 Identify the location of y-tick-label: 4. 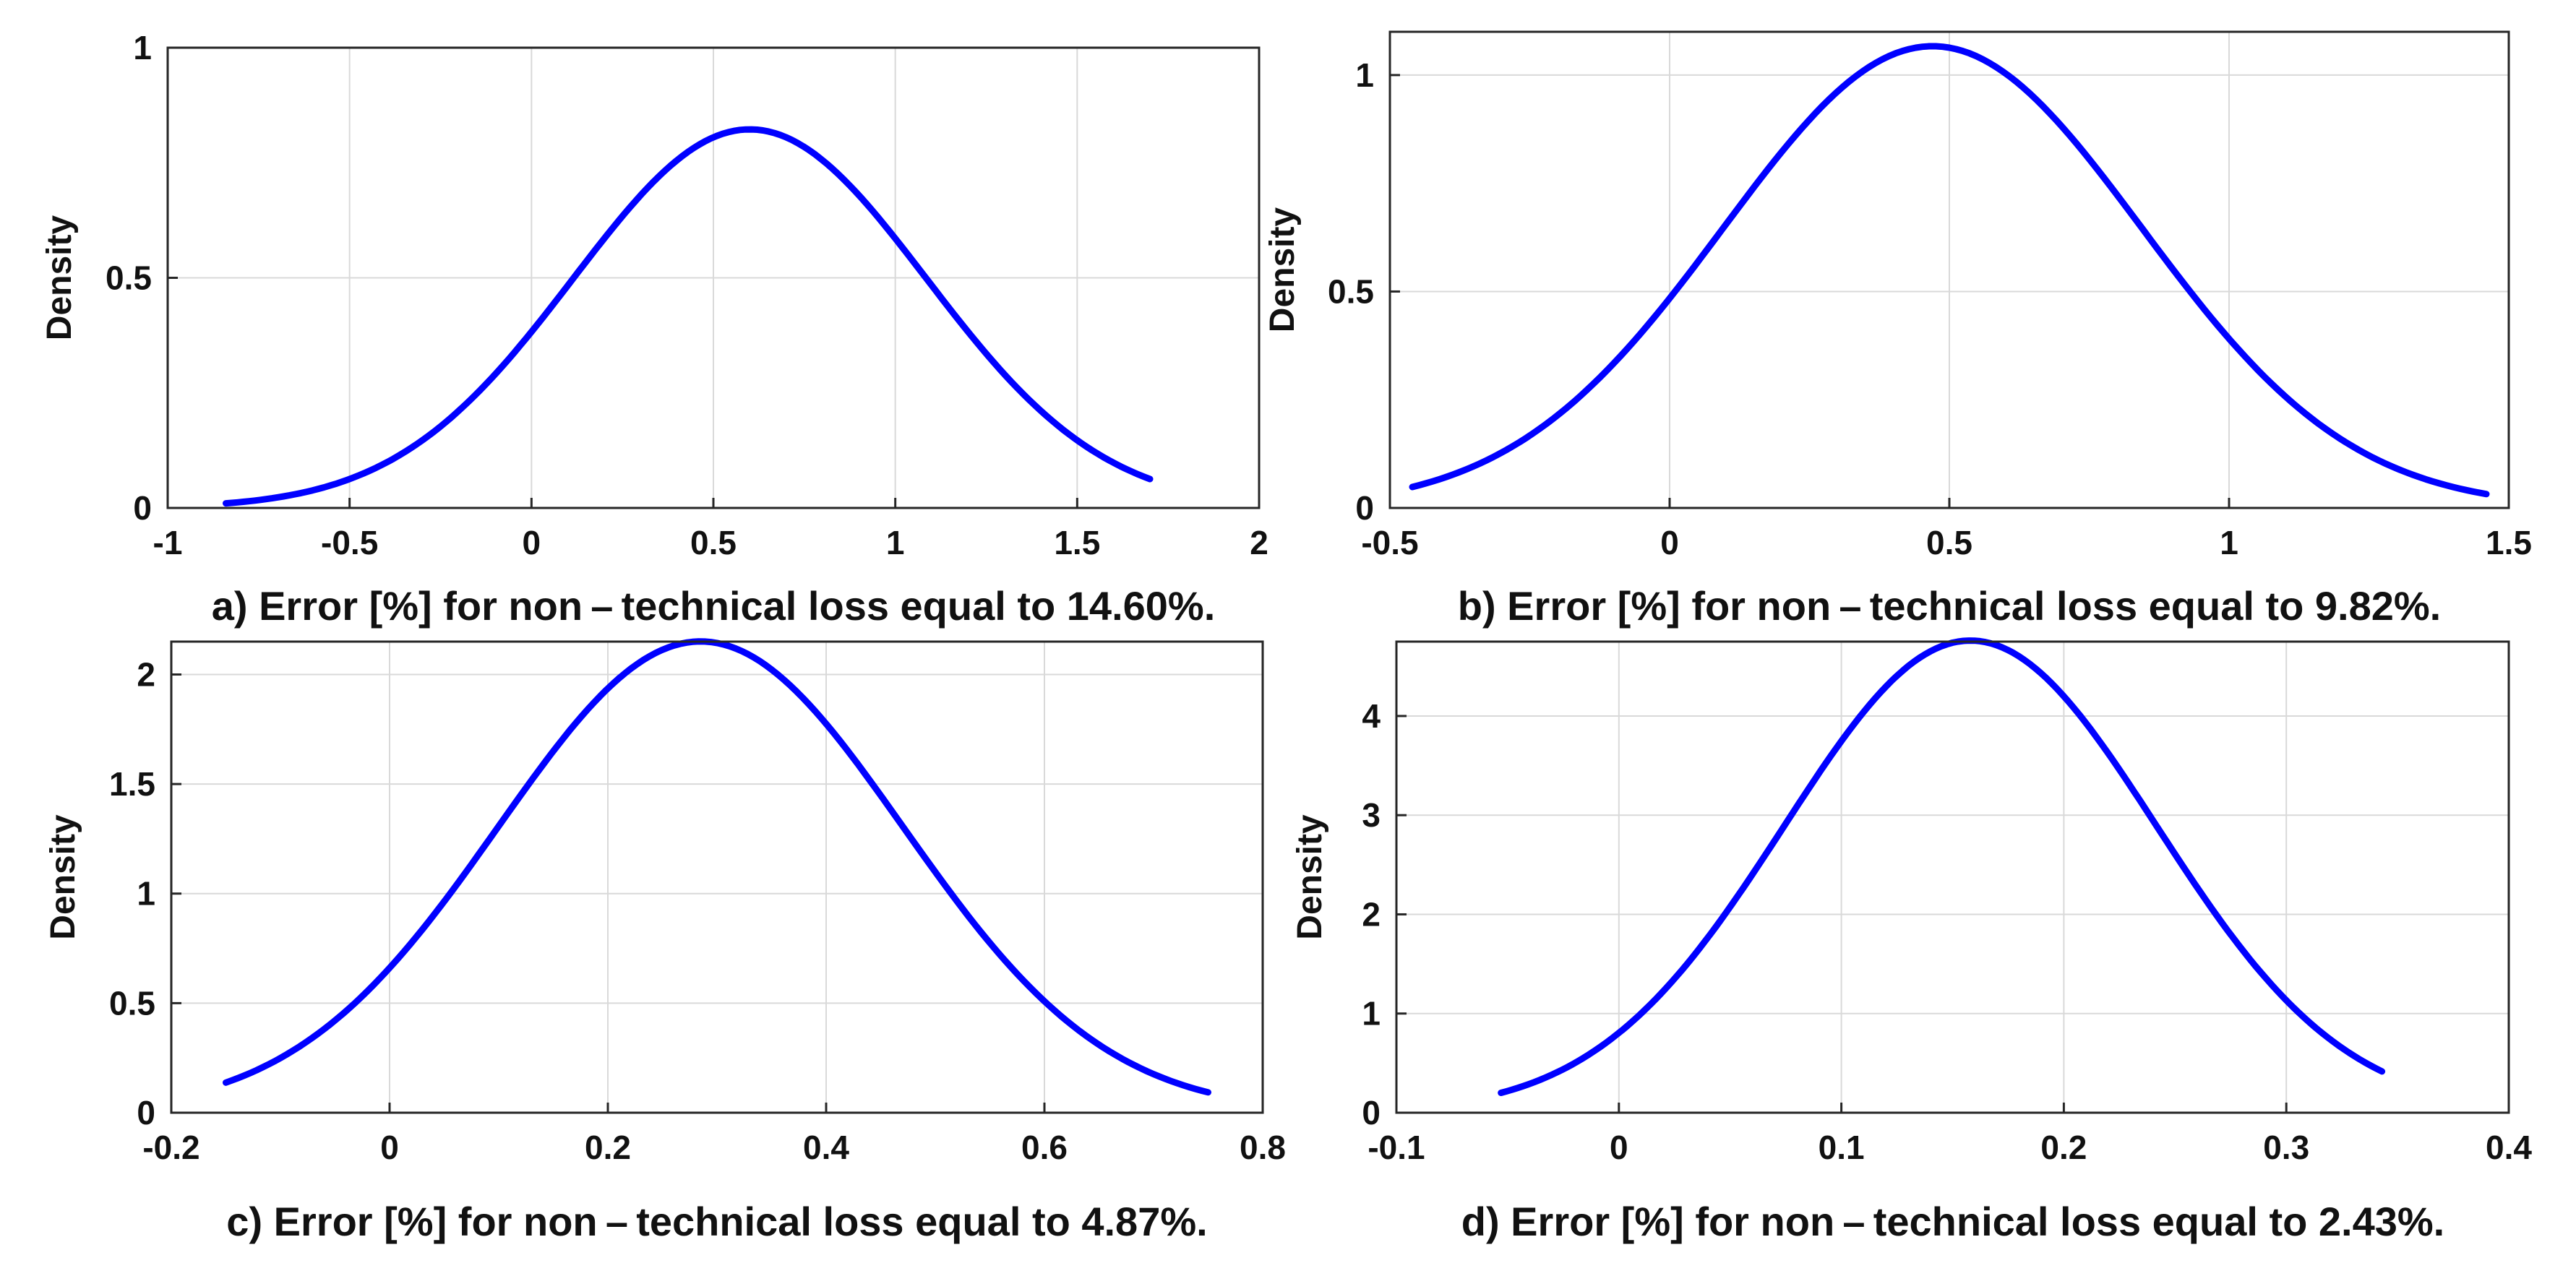
(1372, 716).